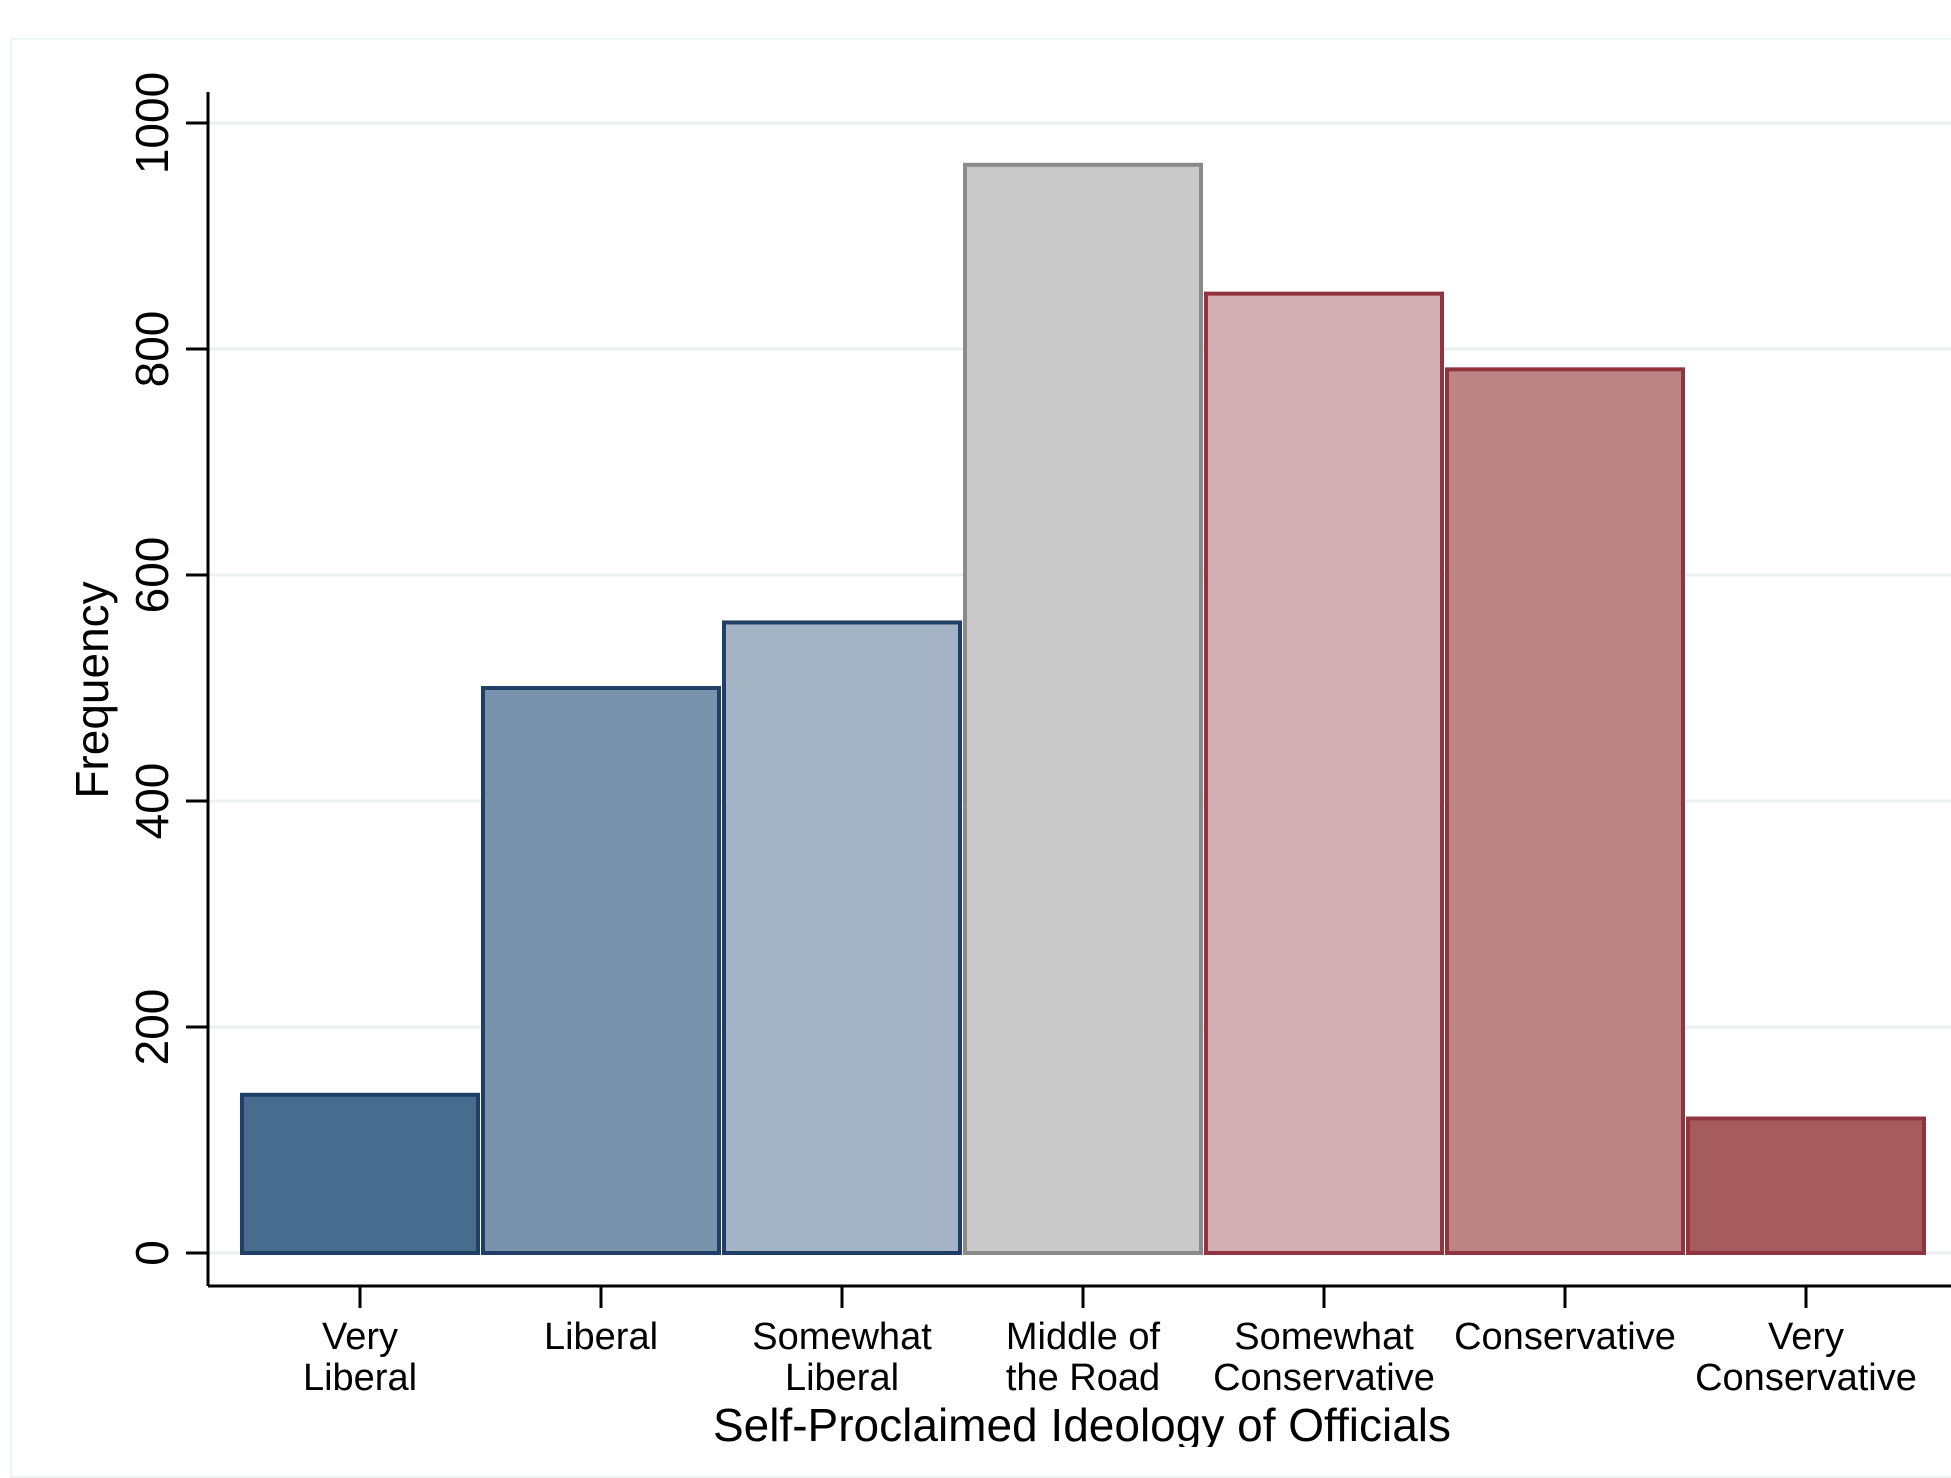 The width and height of the screenshot is (1951, 1478). What do you see at coordinates (1324, 1357) in the screenshot?
I see `x-tick-label: Somewhat Conservative` at bounding box center [1324, 1357].